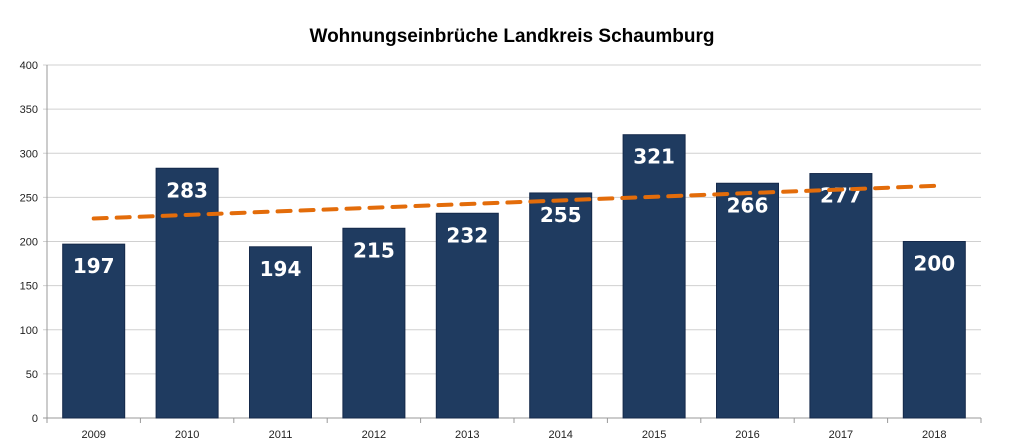 The height and width of the screenshot is (448, 1024). Describe the element at coordinates (934, 264) in the screenshot. I see `data-label: 200` at that location.